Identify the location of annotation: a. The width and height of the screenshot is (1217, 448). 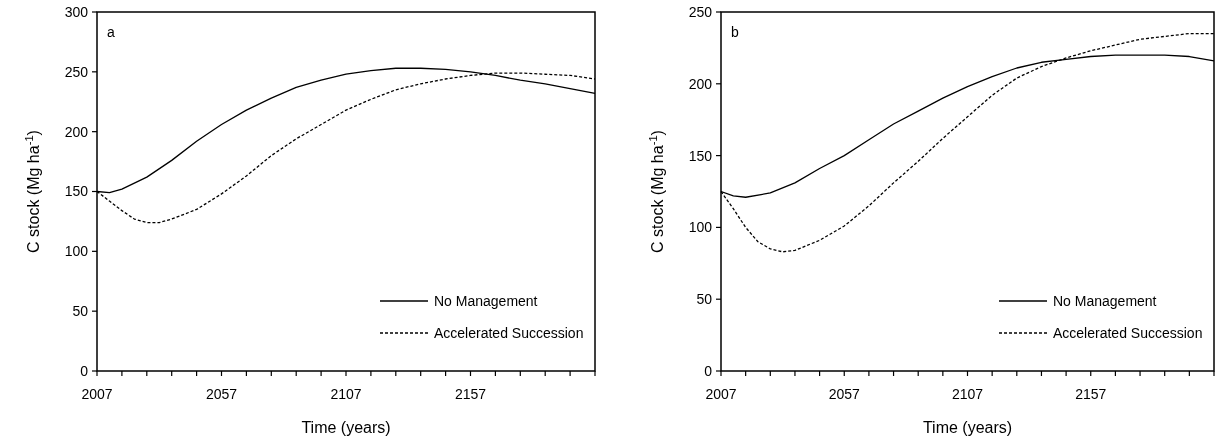
(111, 32).